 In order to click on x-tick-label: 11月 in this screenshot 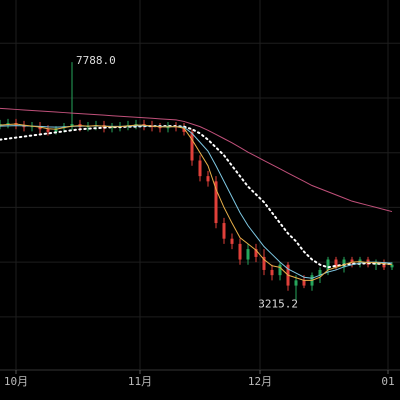, I will do `click(140, 381)`.